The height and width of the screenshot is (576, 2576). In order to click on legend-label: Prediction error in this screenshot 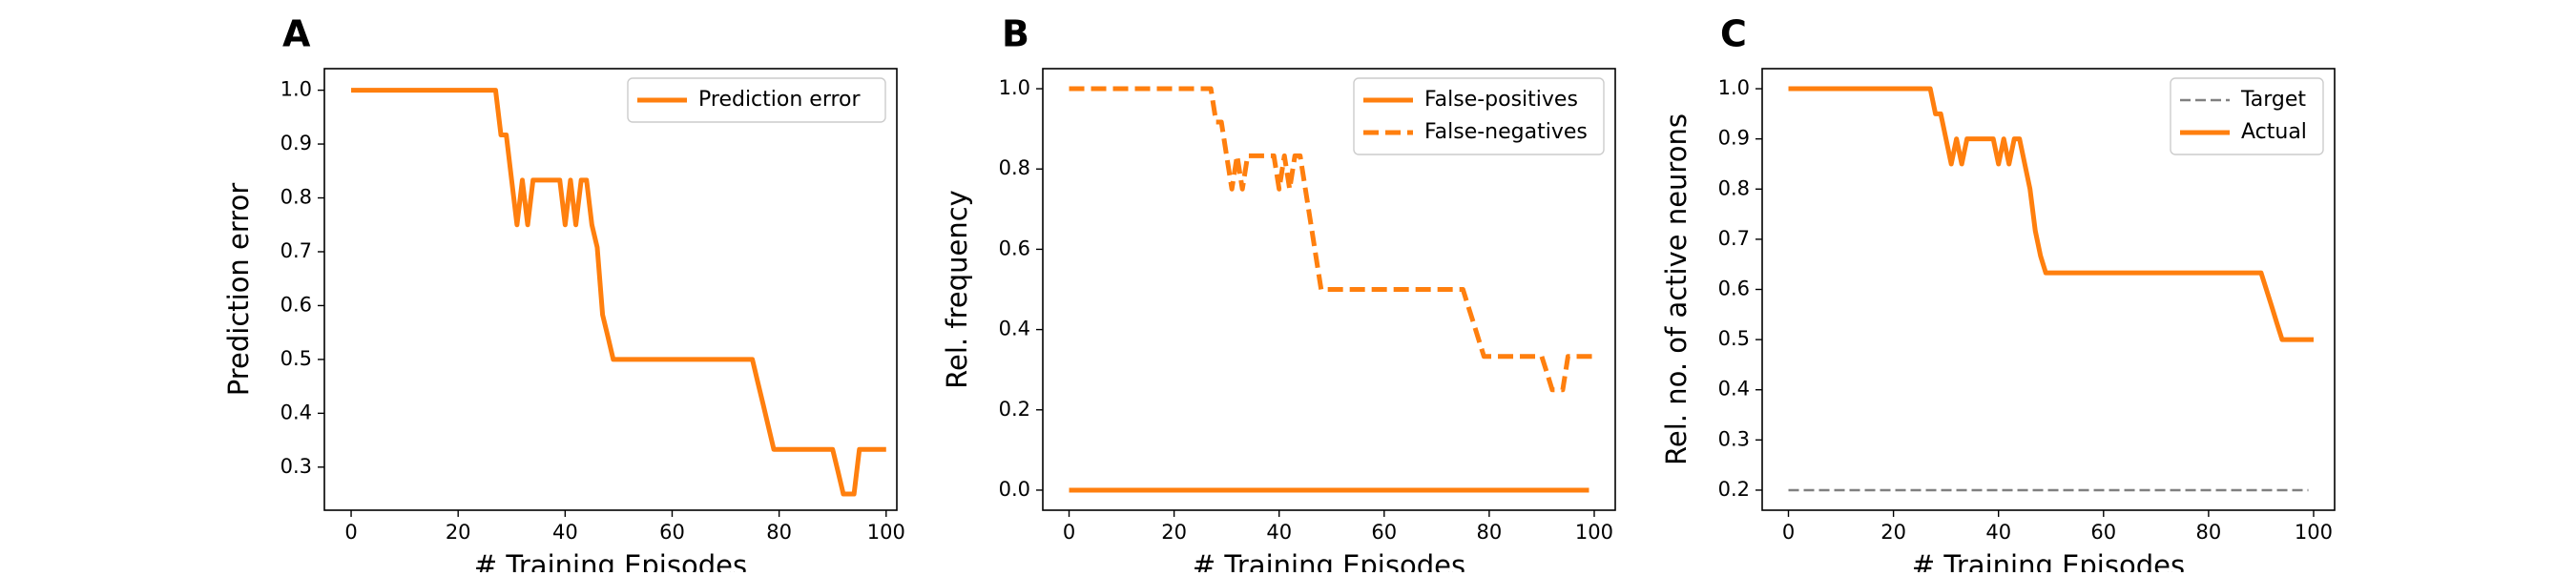, I will do `click(779, 100)`.